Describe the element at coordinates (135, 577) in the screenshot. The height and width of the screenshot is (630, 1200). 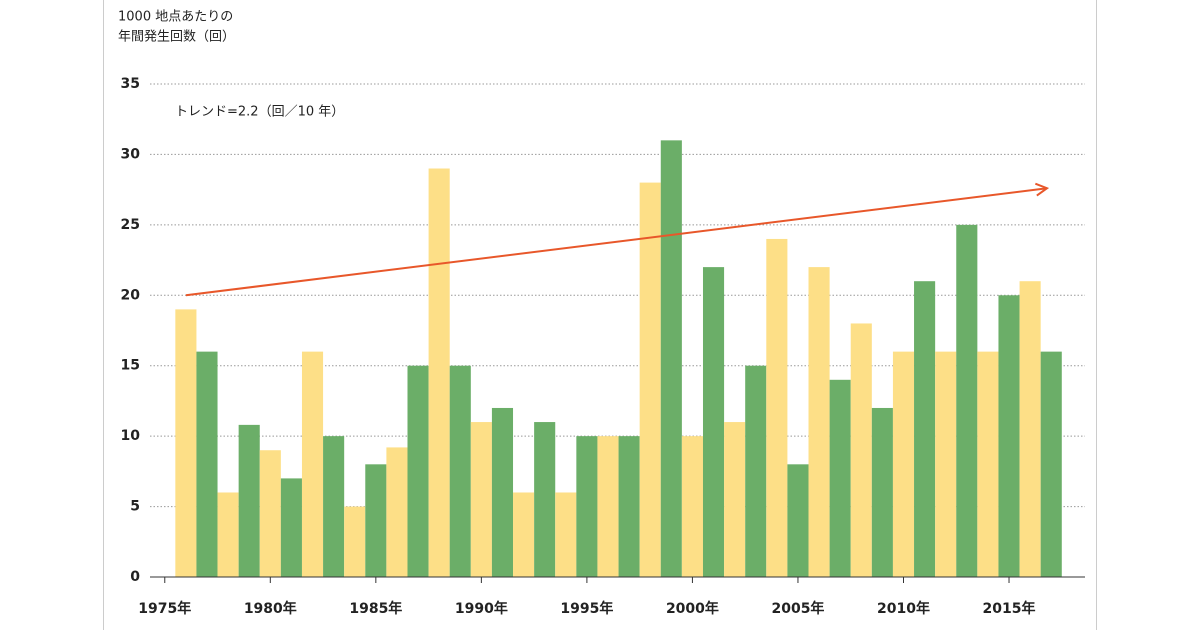
I see `y-tick-label: 0` at that location.